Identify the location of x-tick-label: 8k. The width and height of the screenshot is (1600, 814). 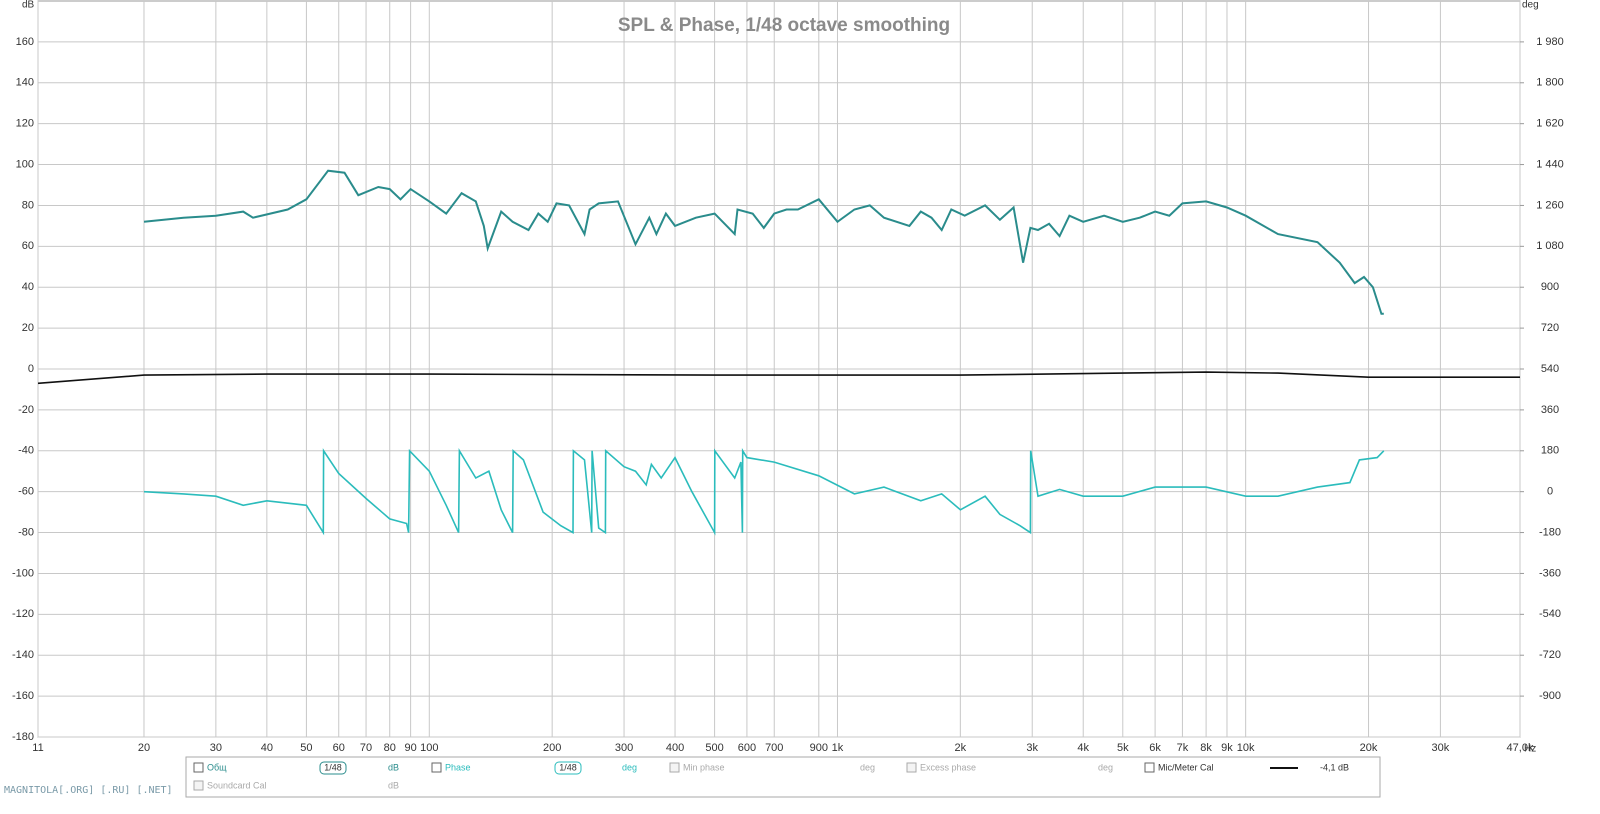
(1206, 748).